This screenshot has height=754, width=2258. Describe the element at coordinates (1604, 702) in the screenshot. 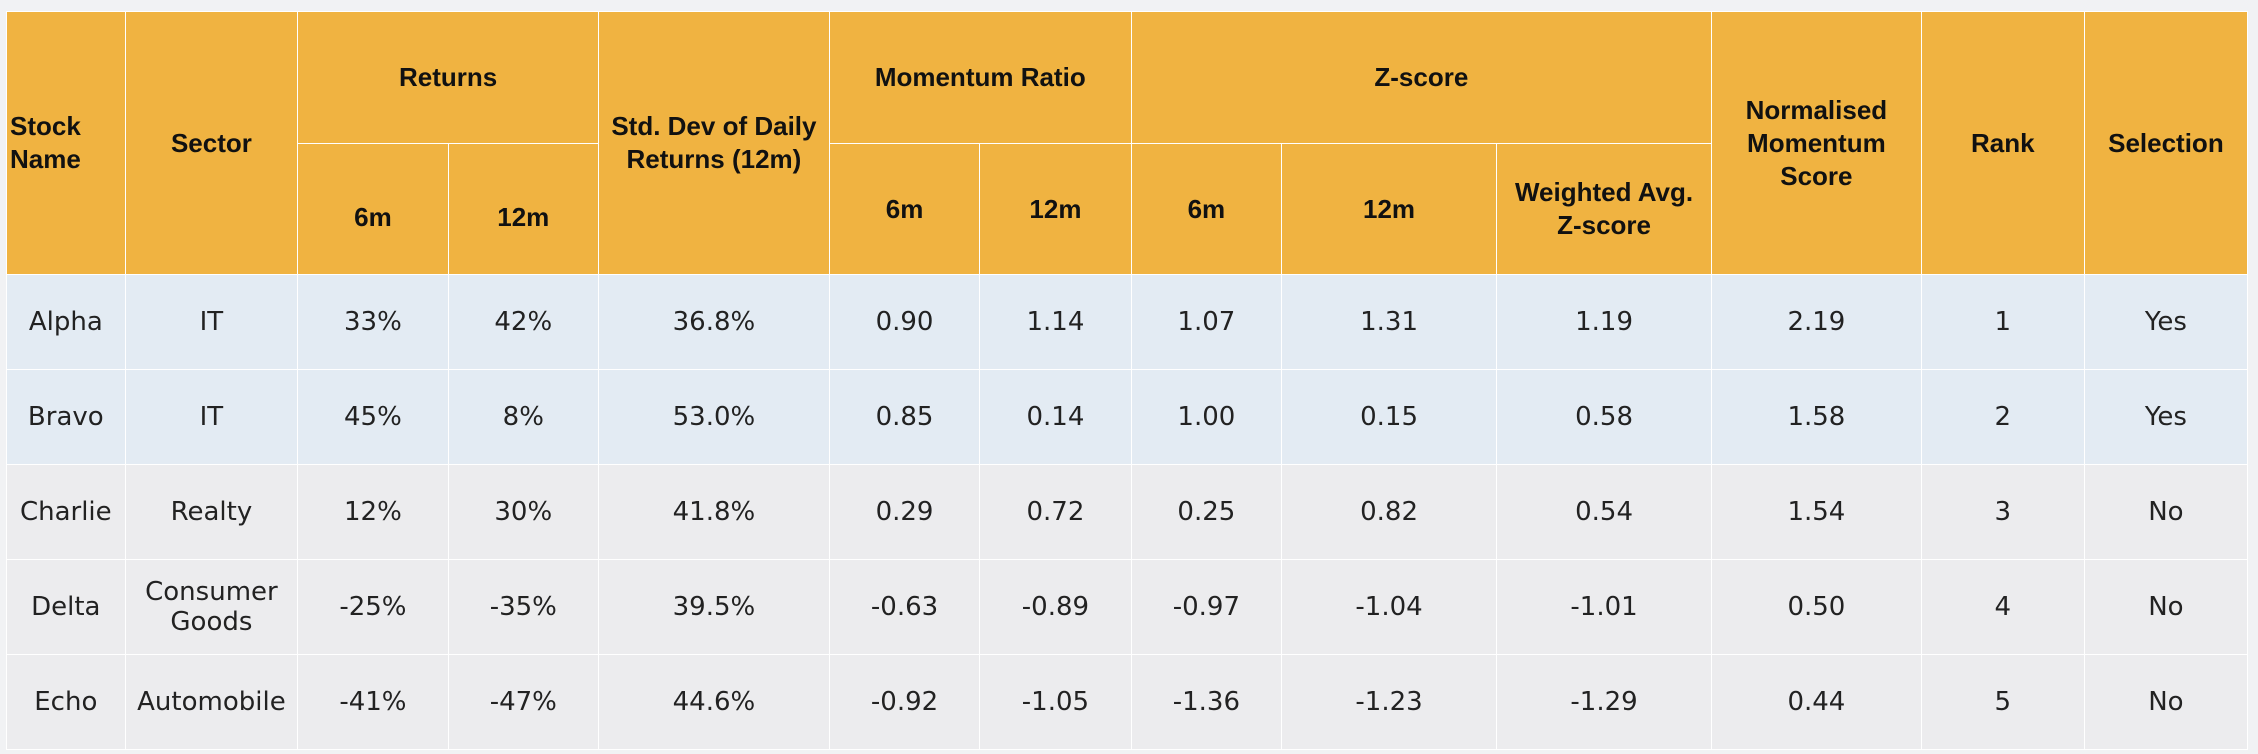

I see `cell-weighted-avg-zscore: -1.29` at that location.